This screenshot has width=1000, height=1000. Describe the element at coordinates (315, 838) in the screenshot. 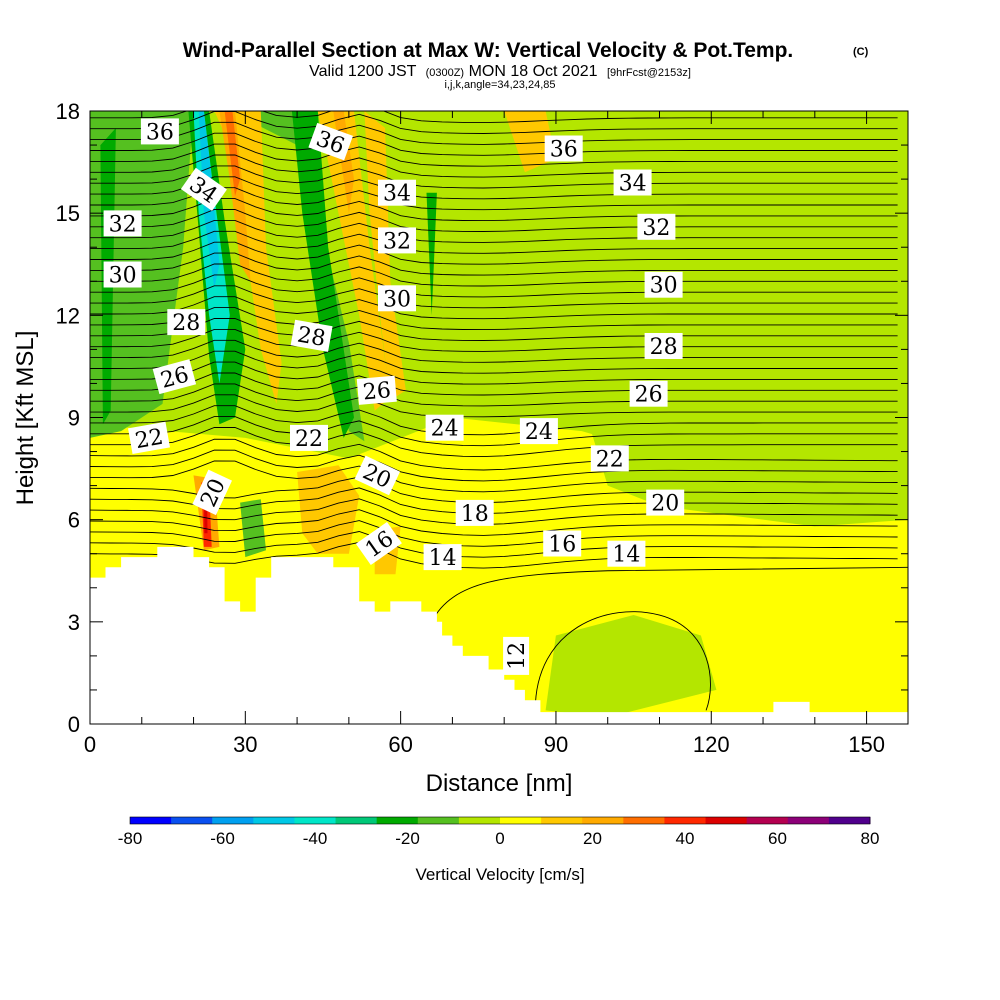

I see `colorbar-tick-label: -40` at that location.